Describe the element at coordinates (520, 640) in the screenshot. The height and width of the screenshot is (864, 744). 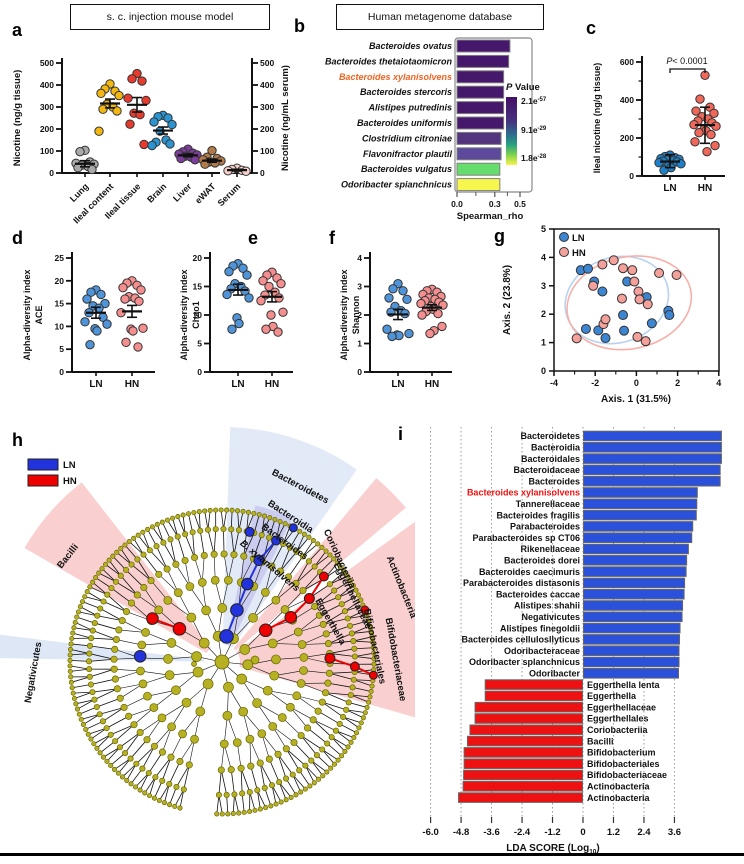
I see `svg-text: Bacteroides cellulosllyticus` at that location.